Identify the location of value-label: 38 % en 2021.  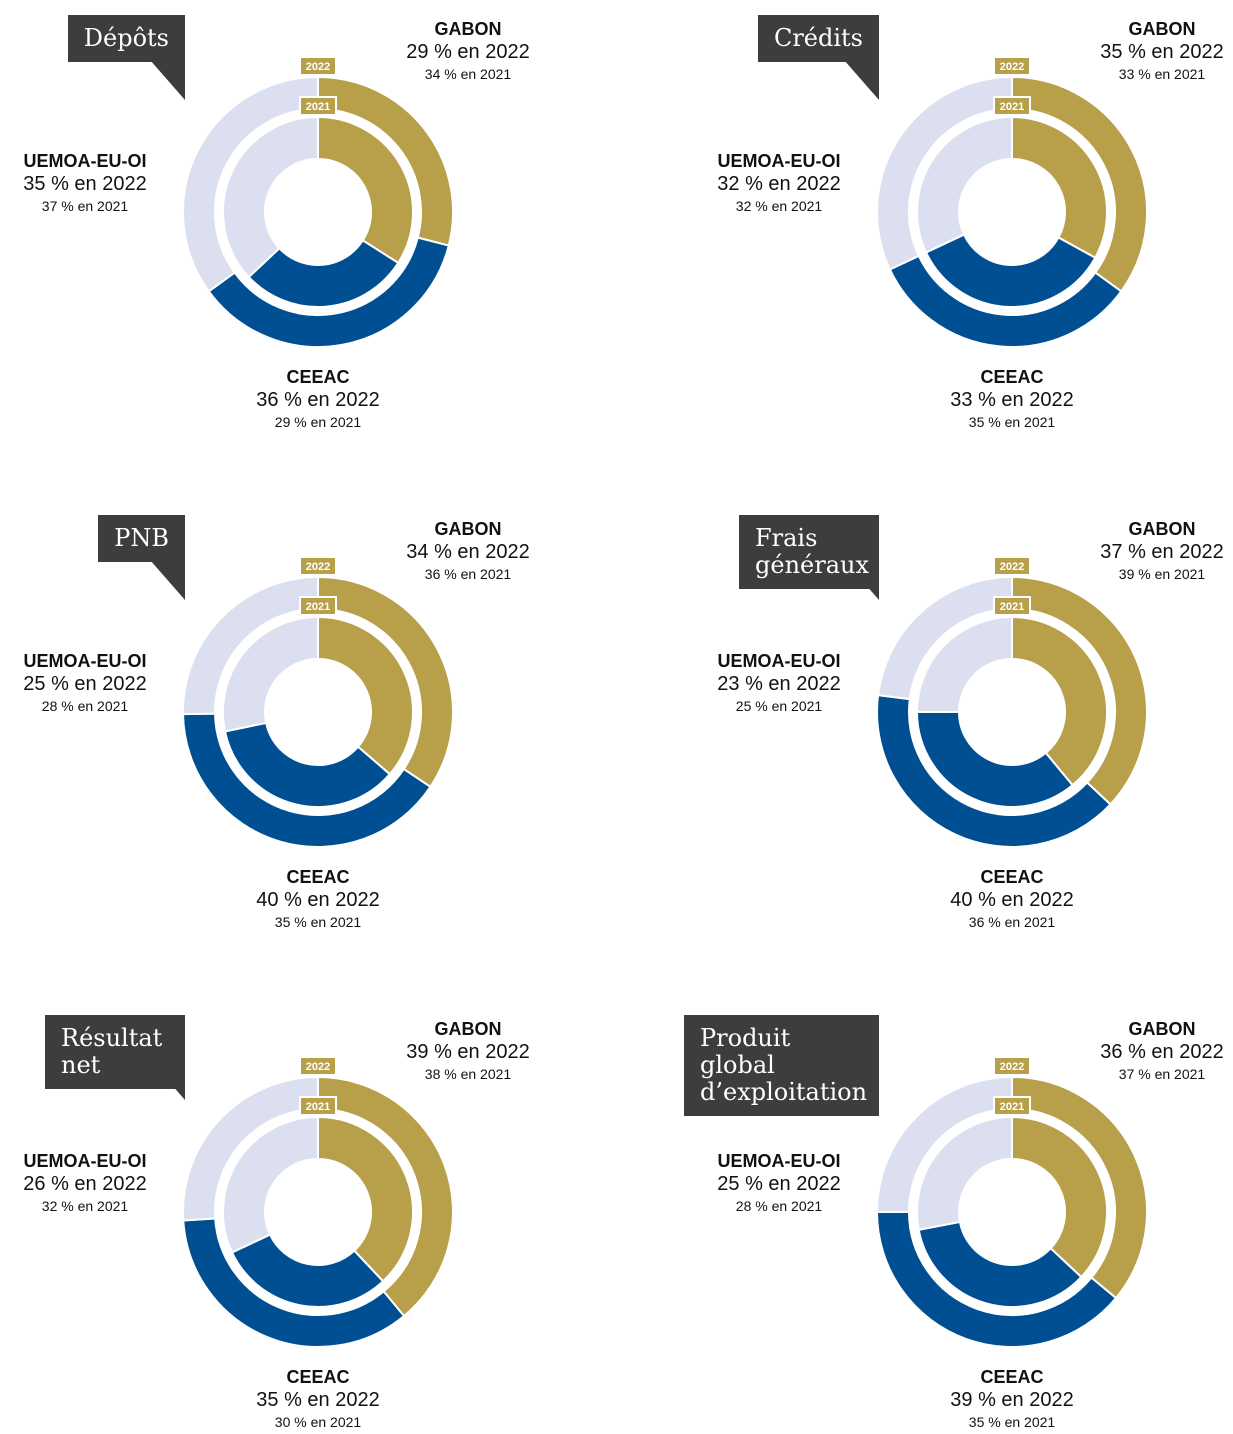
(468, 1074).